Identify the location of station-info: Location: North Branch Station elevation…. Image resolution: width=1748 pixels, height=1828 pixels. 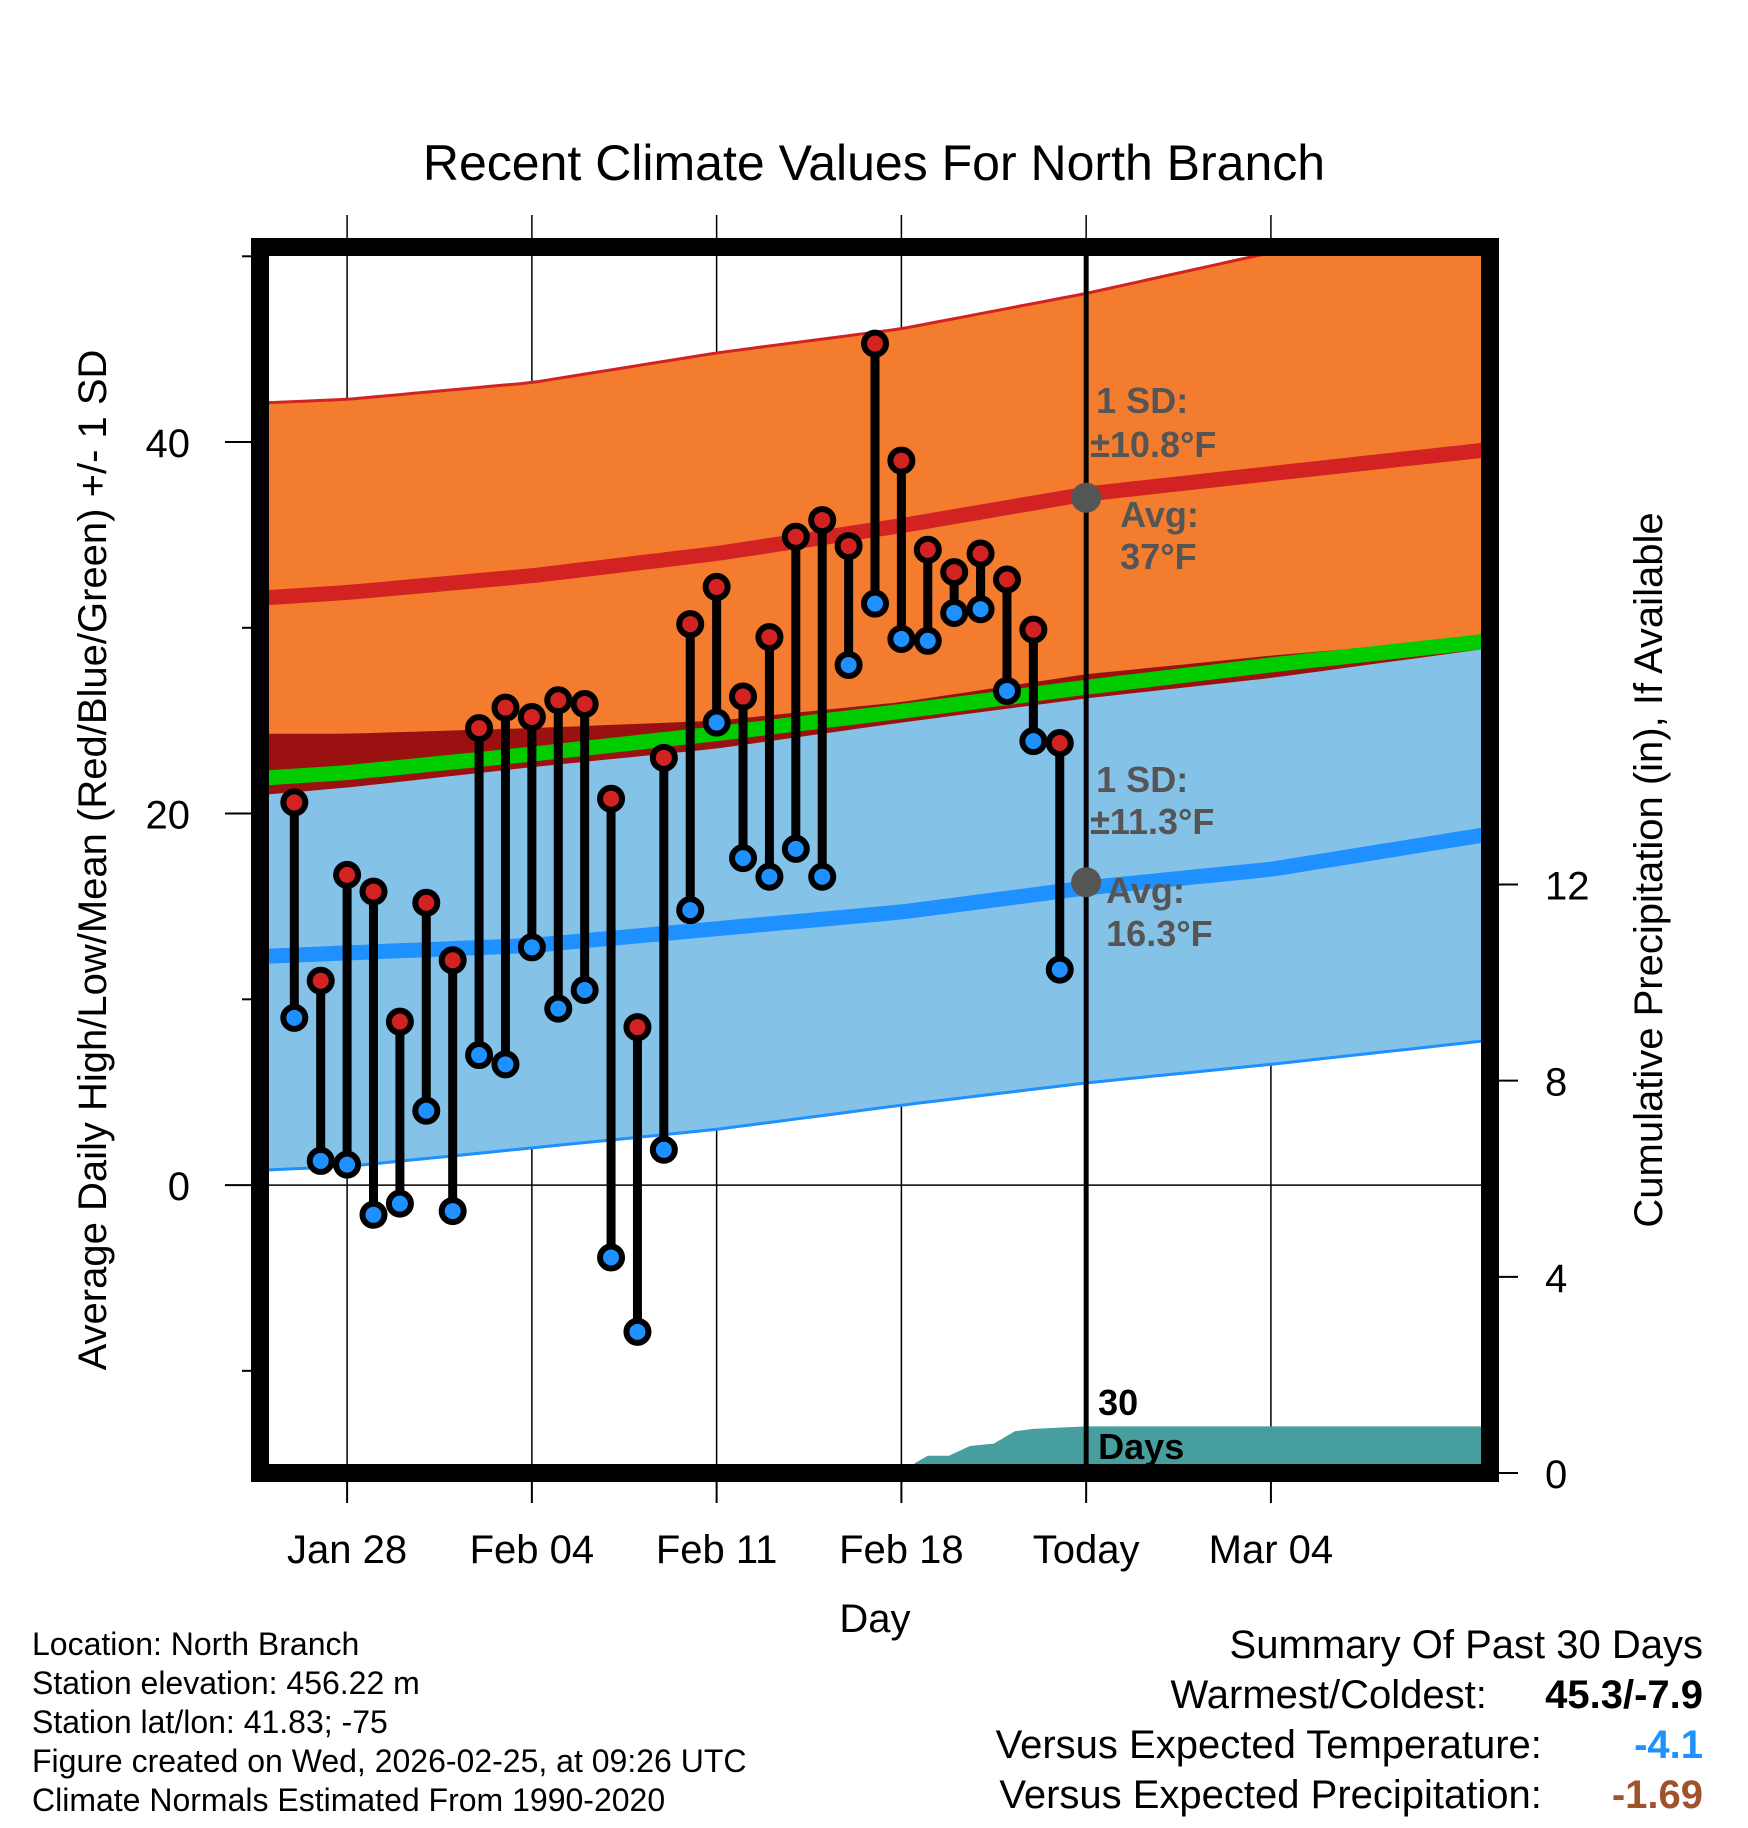
(389, 1722).